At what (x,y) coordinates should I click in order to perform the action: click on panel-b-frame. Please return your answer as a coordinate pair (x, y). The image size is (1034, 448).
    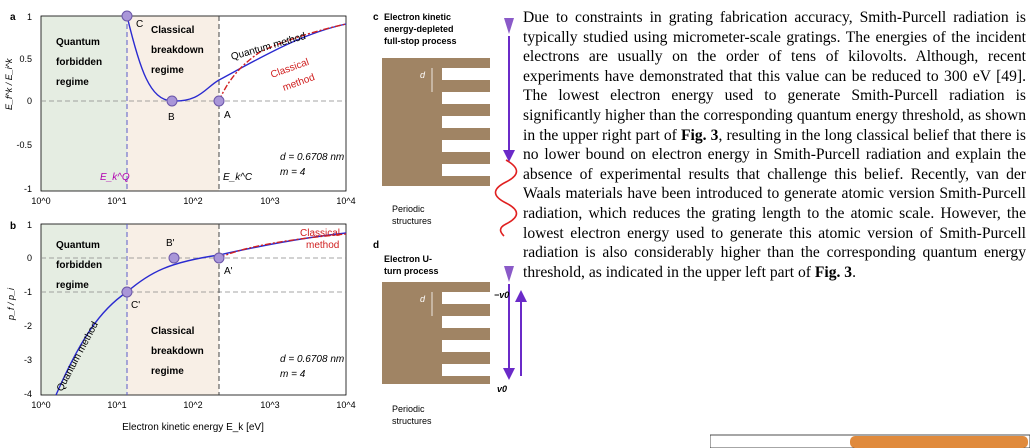
    Looking at the image, I should click on (193, 309).